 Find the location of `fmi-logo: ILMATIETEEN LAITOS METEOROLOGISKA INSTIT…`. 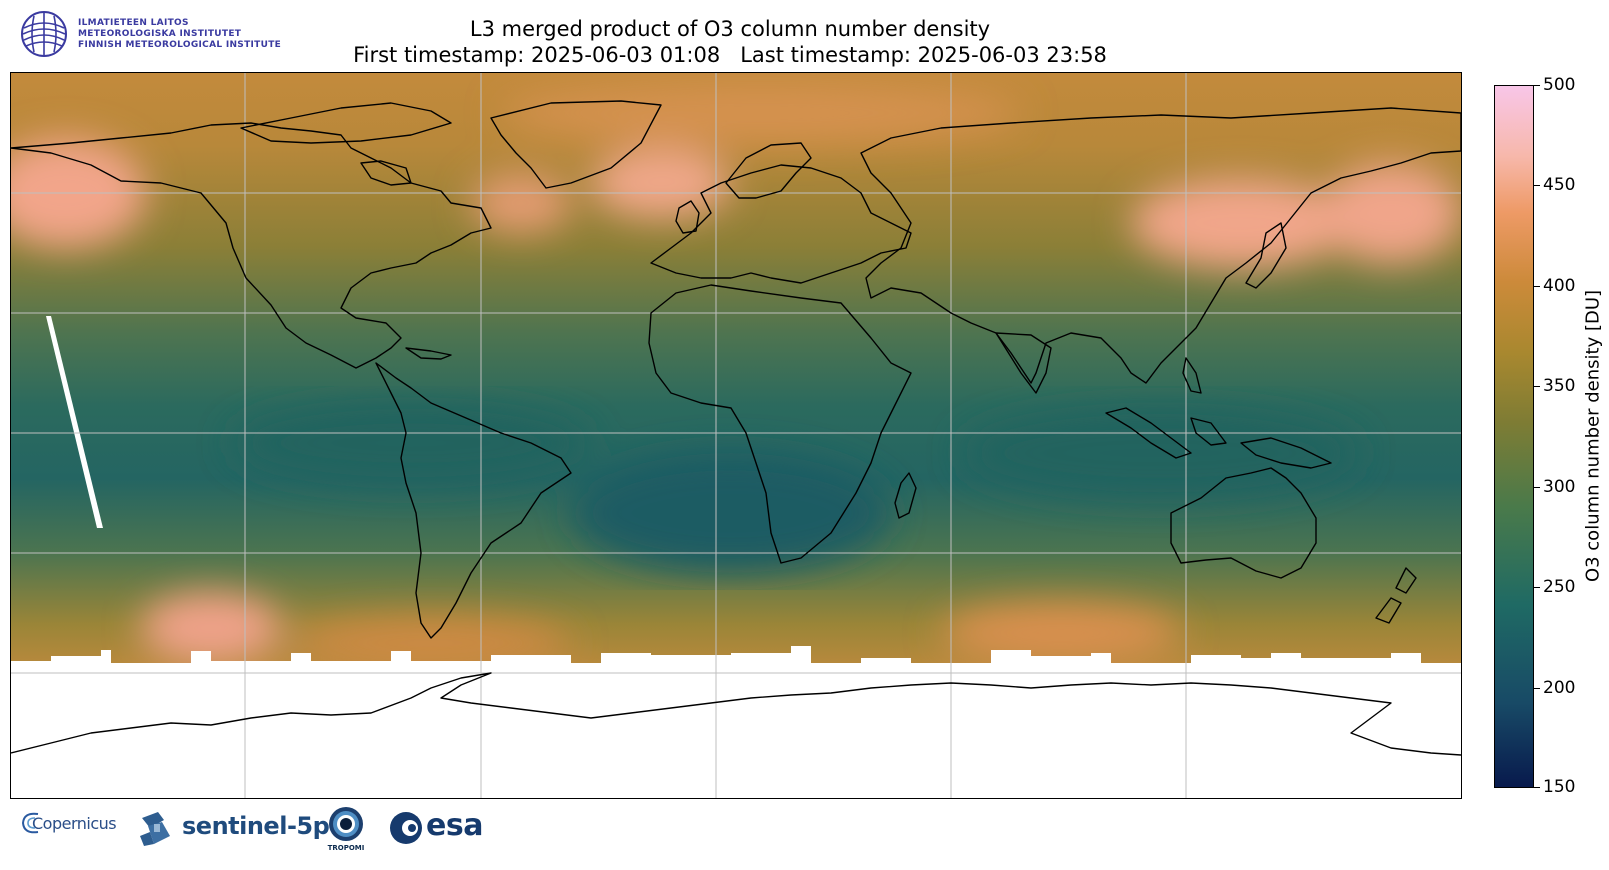

fmi-logo: ILMATIETEEN LAITOS METEOROLOGISKA INSTIT… is located at coordinates (170, 35).